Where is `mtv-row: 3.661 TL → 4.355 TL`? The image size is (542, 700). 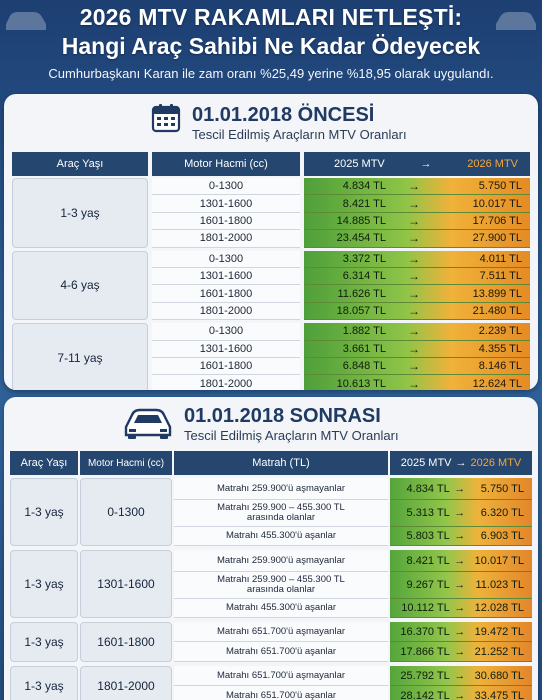 mtv-row: 3.661 TL → 4.355 TL is located at coordinates (417, 349).